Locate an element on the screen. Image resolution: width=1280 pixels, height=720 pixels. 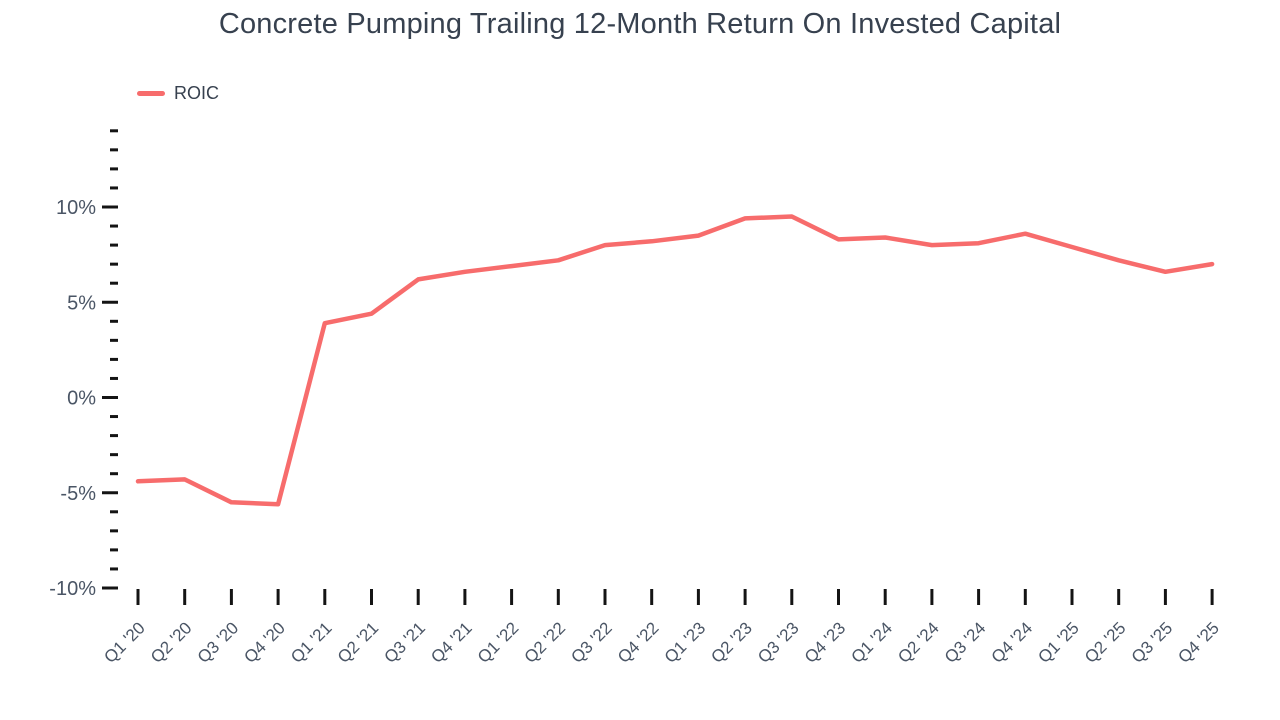
x-tick-label: Q3 '20 is located at coordinates (218, 642).